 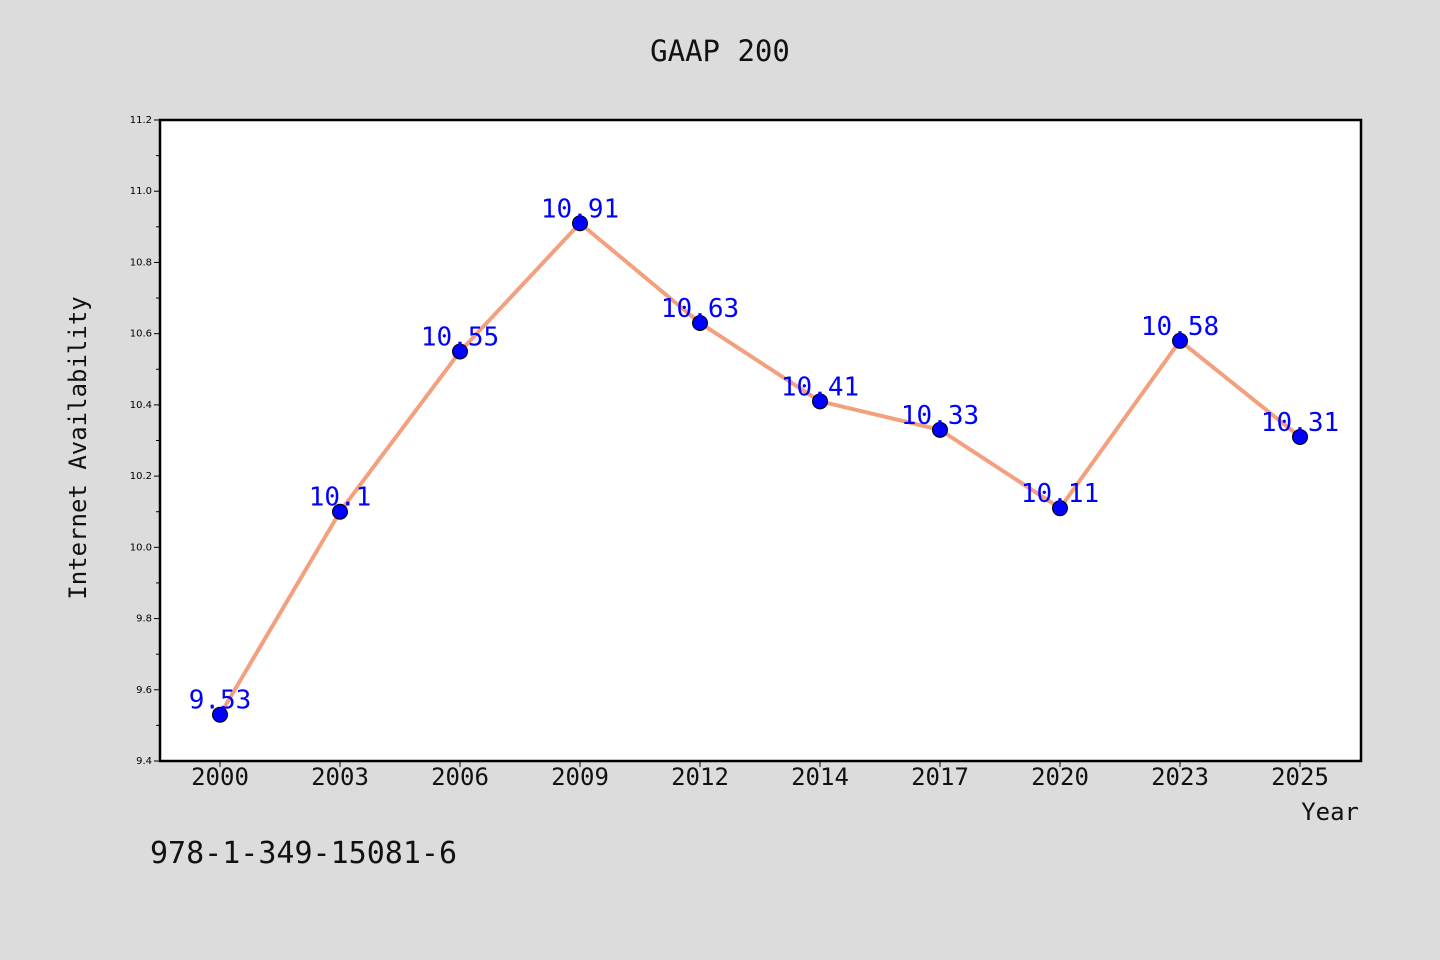 I want to click on x-tick-label: 2014, so click(x=820, y=777).